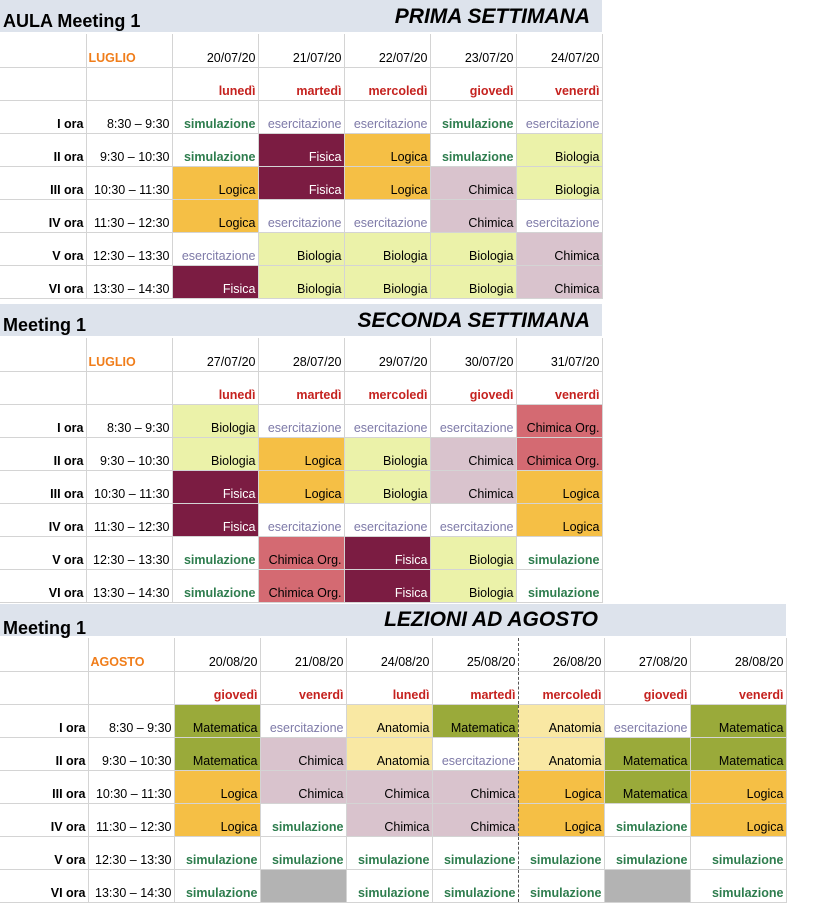 This screenshot has width=830, height=908. I want to click on date-header: 28/07/20, so click(301, 355).